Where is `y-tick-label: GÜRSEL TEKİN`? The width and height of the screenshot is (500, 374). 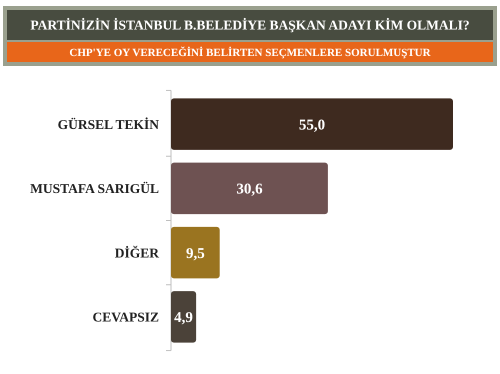
y-tick-label: GÜRSEL TEKİN is located at coordinates (109, 124).